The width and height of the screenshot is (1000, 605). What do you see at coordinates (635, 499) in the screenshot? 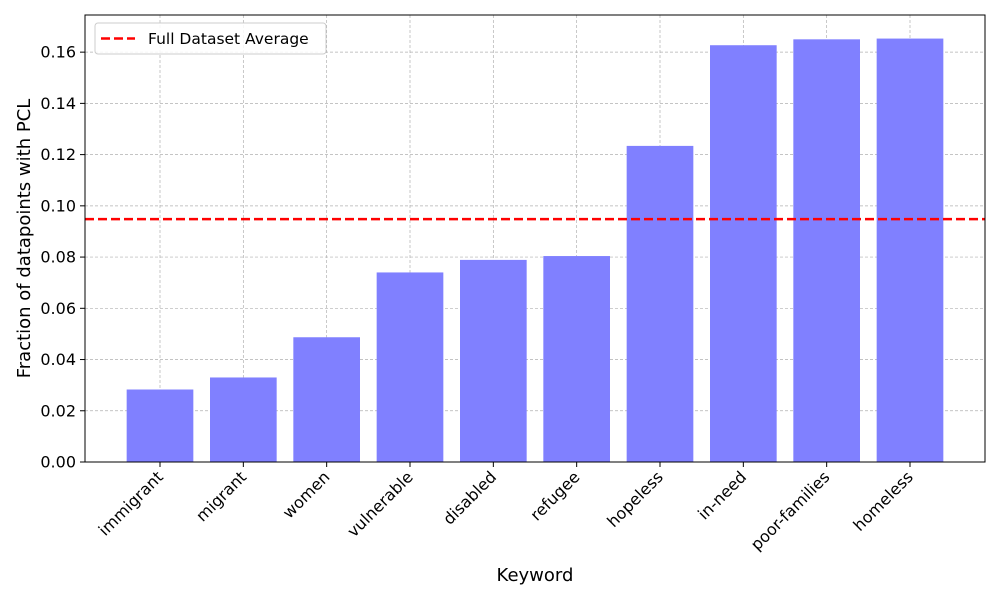
I see `x-tick-label: hopeless` at bounding box center [635, 499].